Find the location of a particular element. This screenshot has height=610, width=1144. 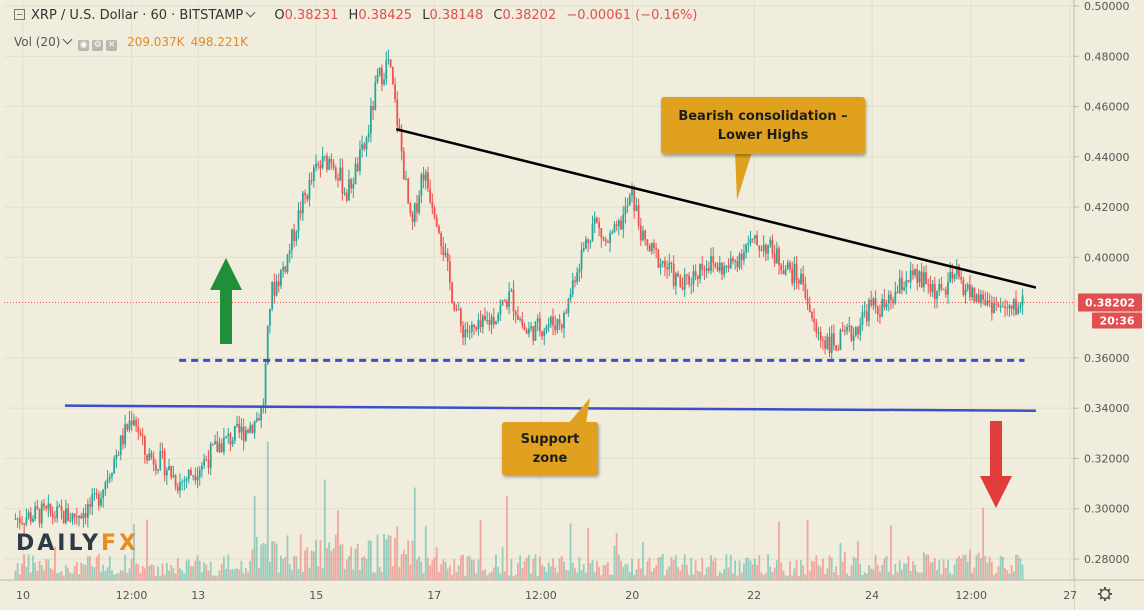

price-tick-label: 0.48000 is located at coordinates (1107, 56).